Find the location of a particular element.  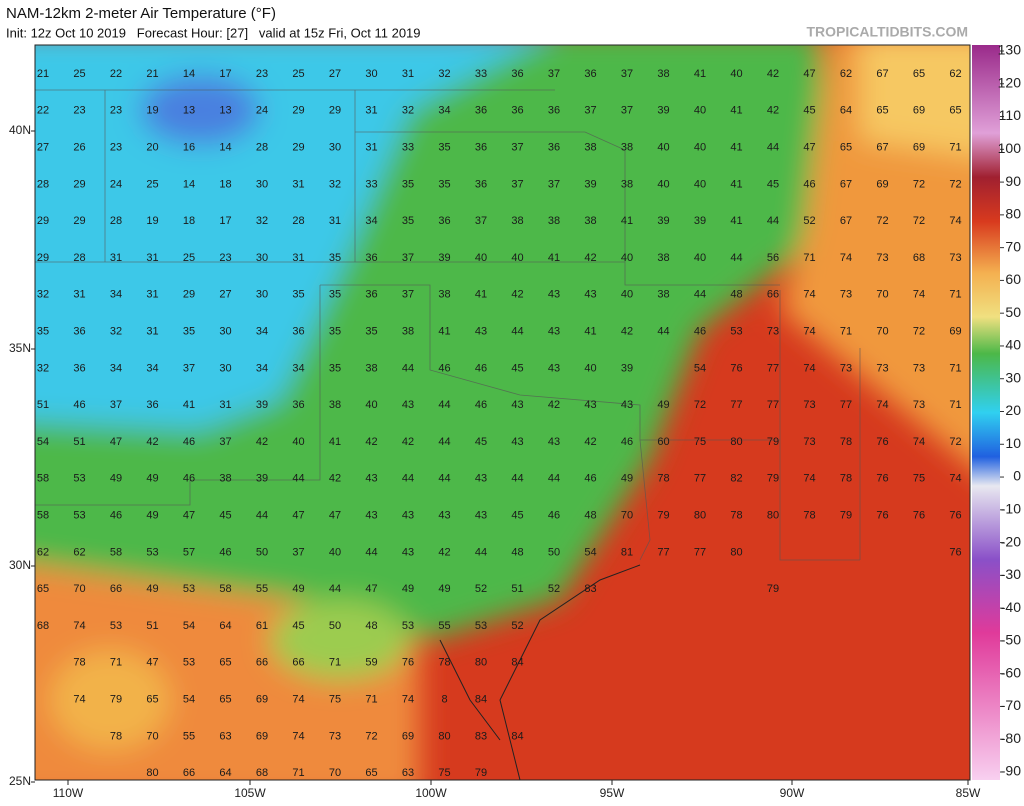

temperature-value: 30 is located at coordinates (262, 184).